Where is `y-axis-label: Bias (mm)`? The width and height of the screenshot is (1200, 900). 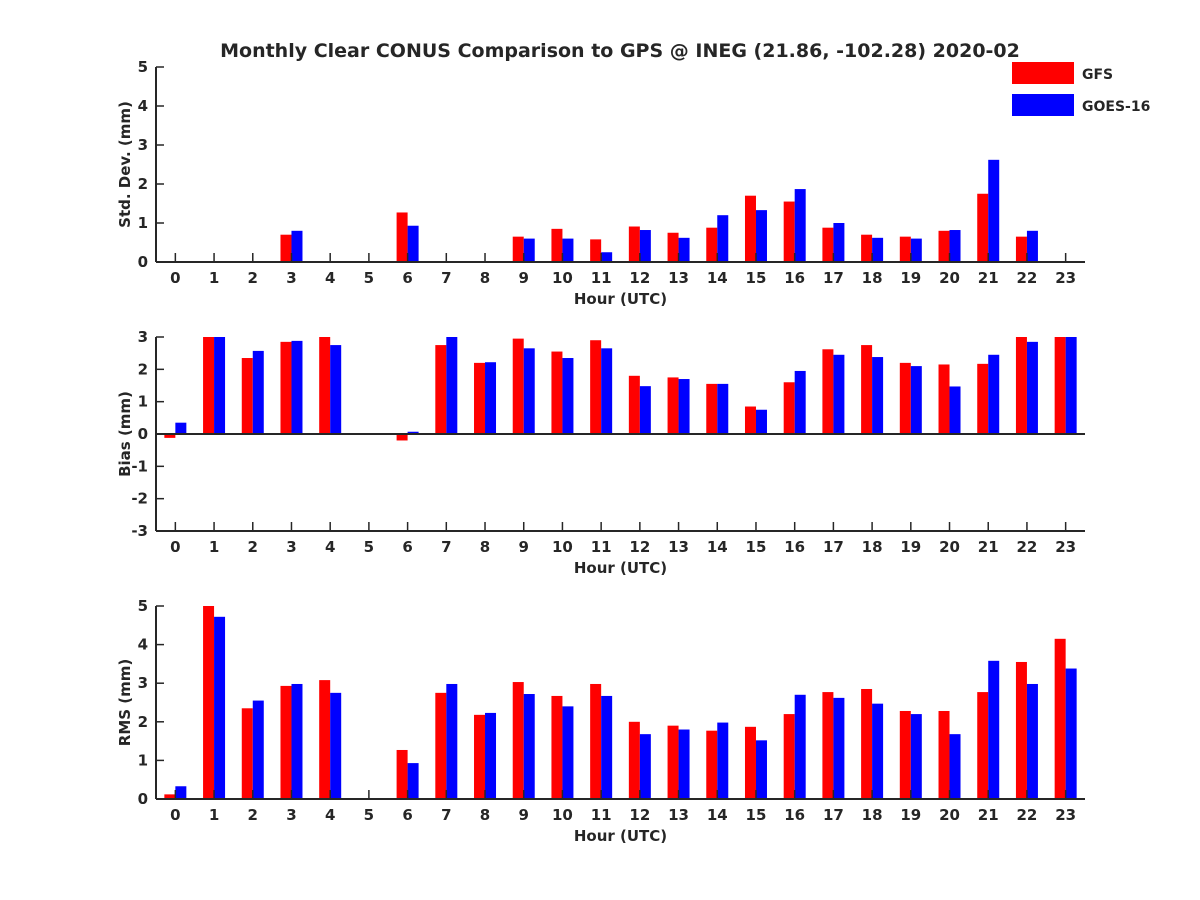 y-axis-label: Bias (mm) is located at coordinates (125, 434).